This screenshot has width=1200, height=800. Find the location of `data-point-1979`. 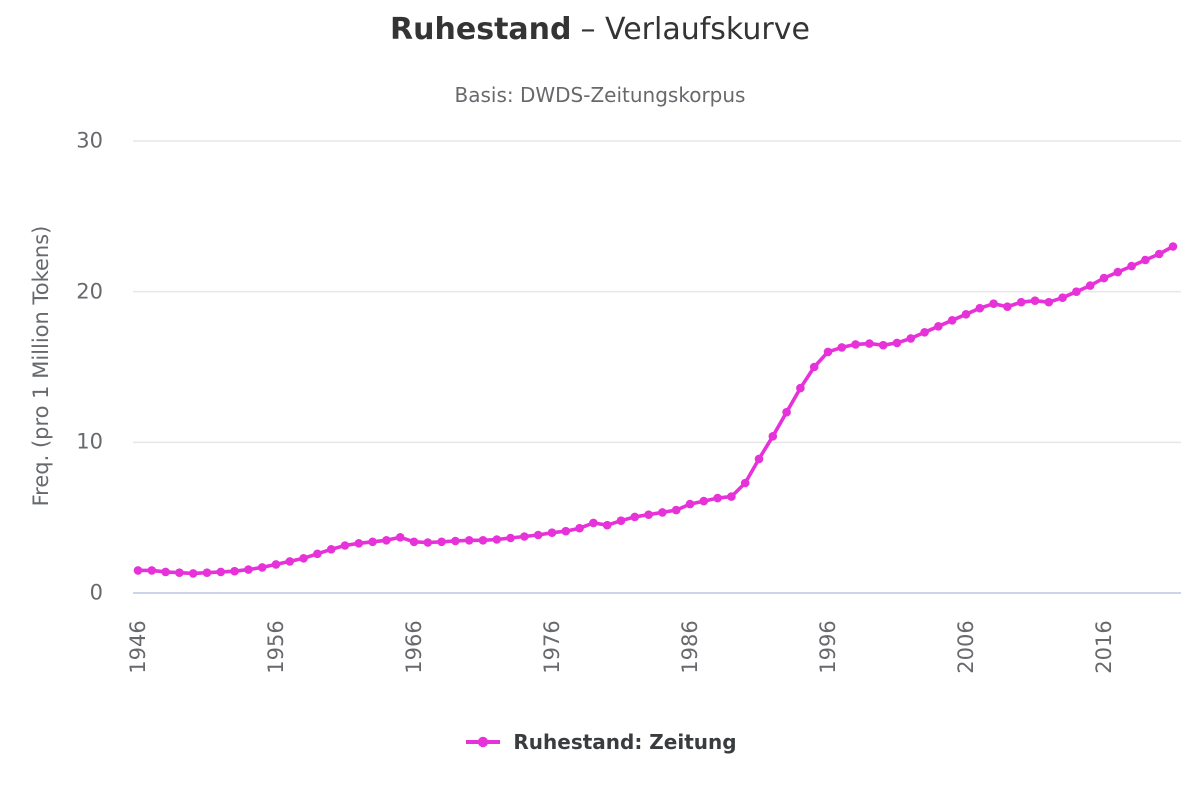

data-point-1979 is located at coordinates (593, 523).